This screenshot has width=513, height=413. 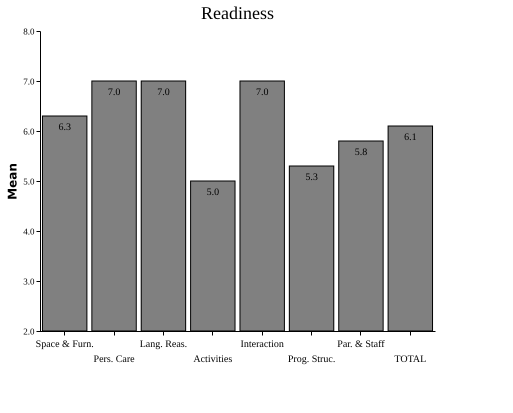 What do you see at coordinates (410, 137) in the screenshot?
I see `data-label: 6.1` at bounding box center [410, 137].